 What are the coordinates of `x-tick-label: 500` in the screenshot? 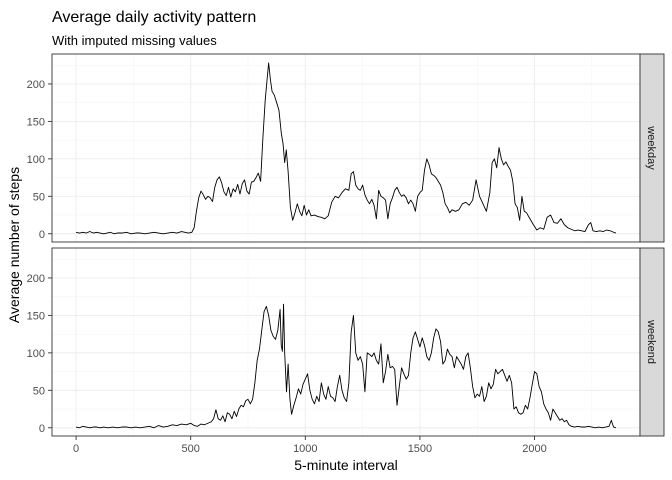 It's located at (191, 449).